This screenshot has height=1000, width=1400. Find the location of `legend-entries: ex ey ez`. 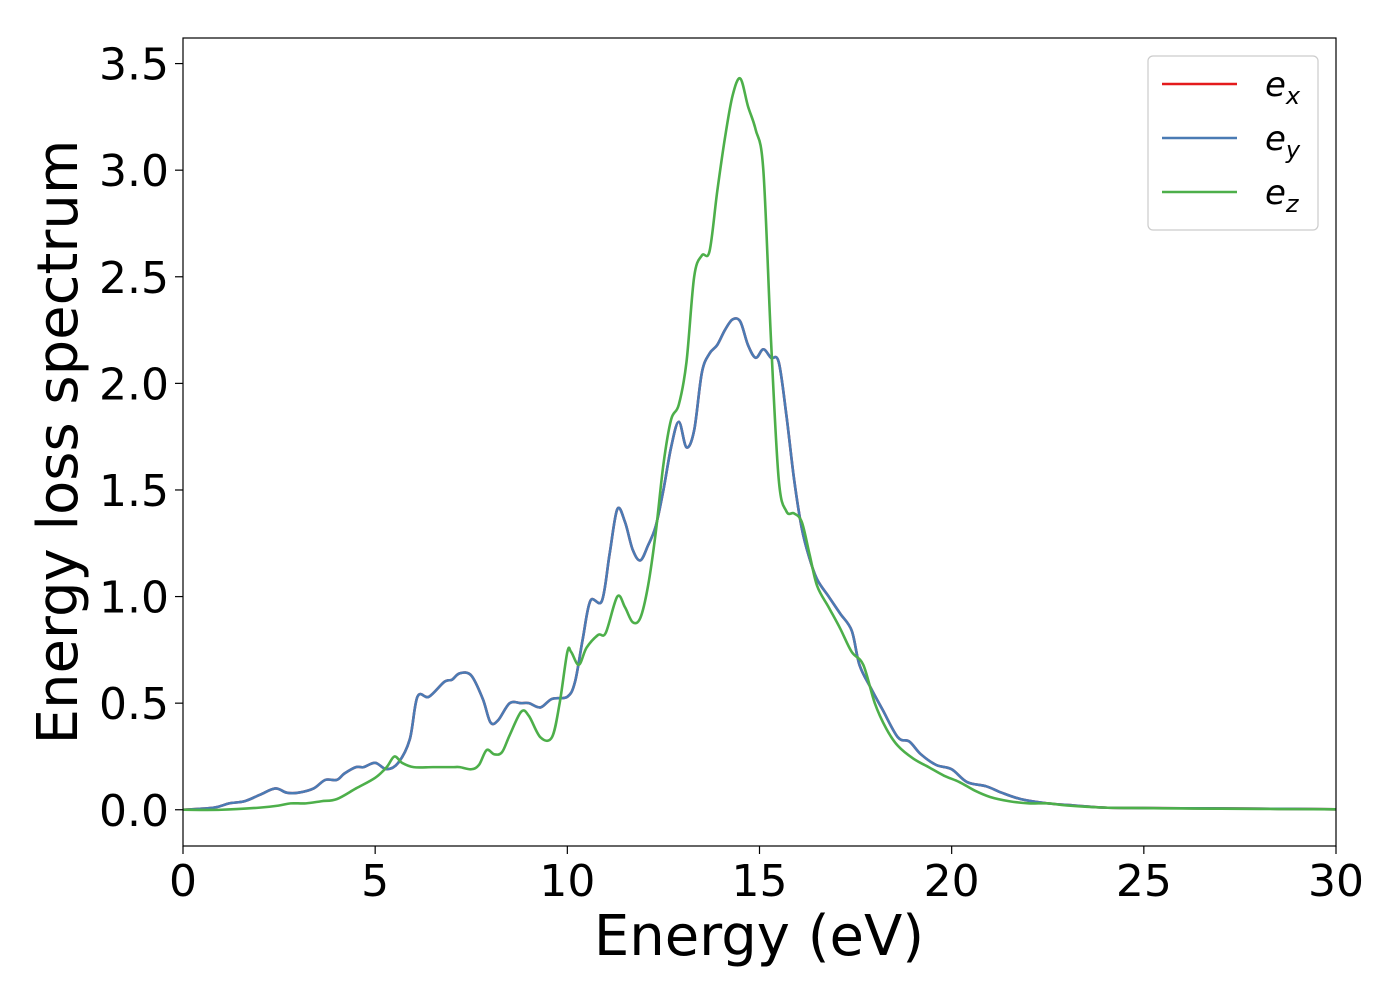

legend-entries: ex ey ez is located at coordinates (1231, 141).